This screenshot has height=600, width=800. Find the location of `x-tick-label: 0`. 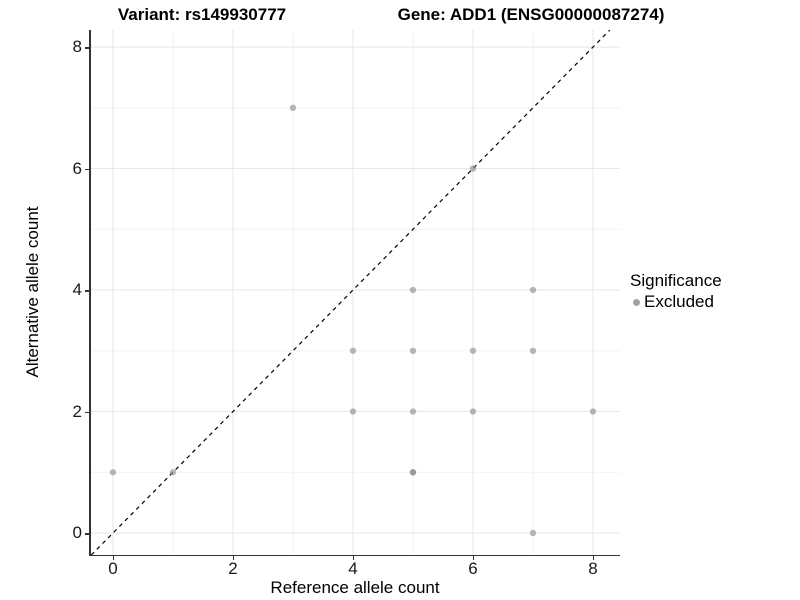

x-tick-label: 0 is located at coordinates (113, 568).